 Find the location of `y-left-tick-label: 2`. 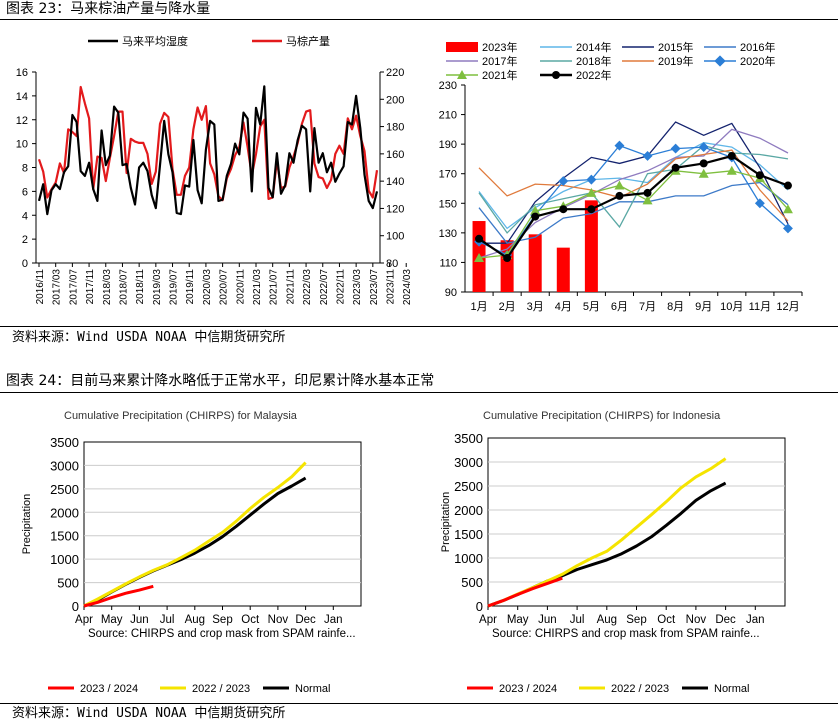

y-left-tick-label: 2 is located at coordinates (25, 240).